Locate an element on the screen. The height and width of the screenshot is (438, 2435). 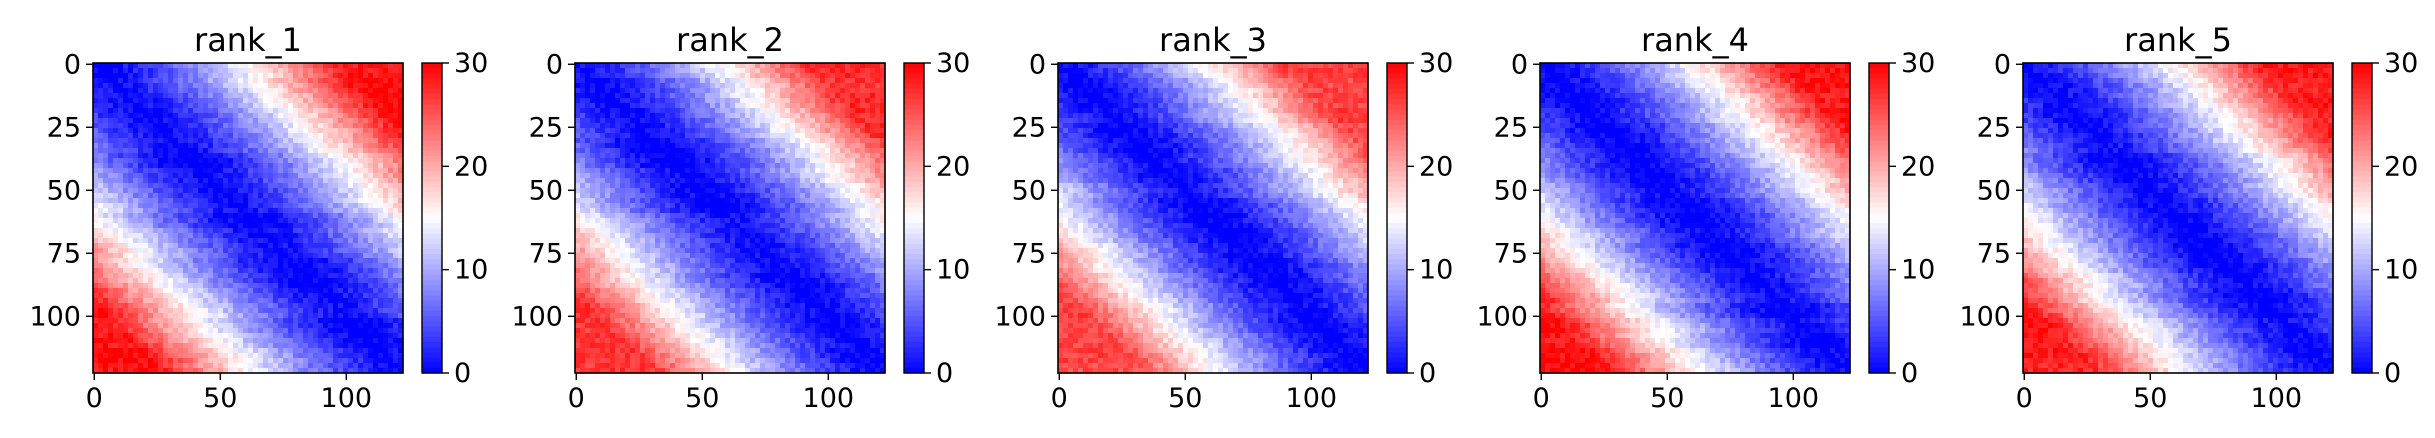
x-tick-label: 50 is located at coordinates (220, 398).